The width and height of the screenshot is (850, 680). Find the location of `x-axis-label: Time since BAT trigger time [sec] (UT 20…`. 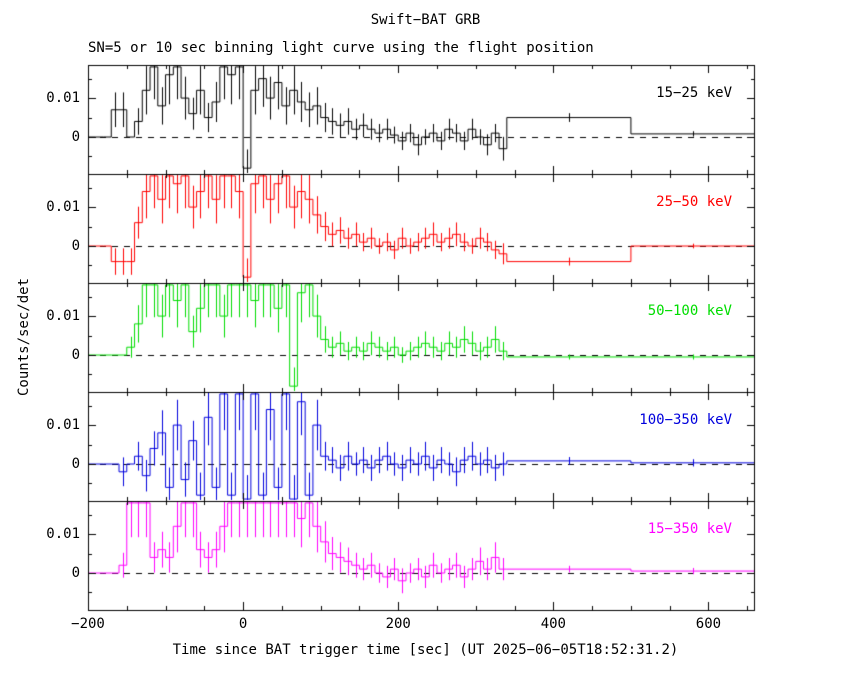

x-axis-label: Time since BAT trigger time [sec] (UT 20… is located at coordinates (425, 650).